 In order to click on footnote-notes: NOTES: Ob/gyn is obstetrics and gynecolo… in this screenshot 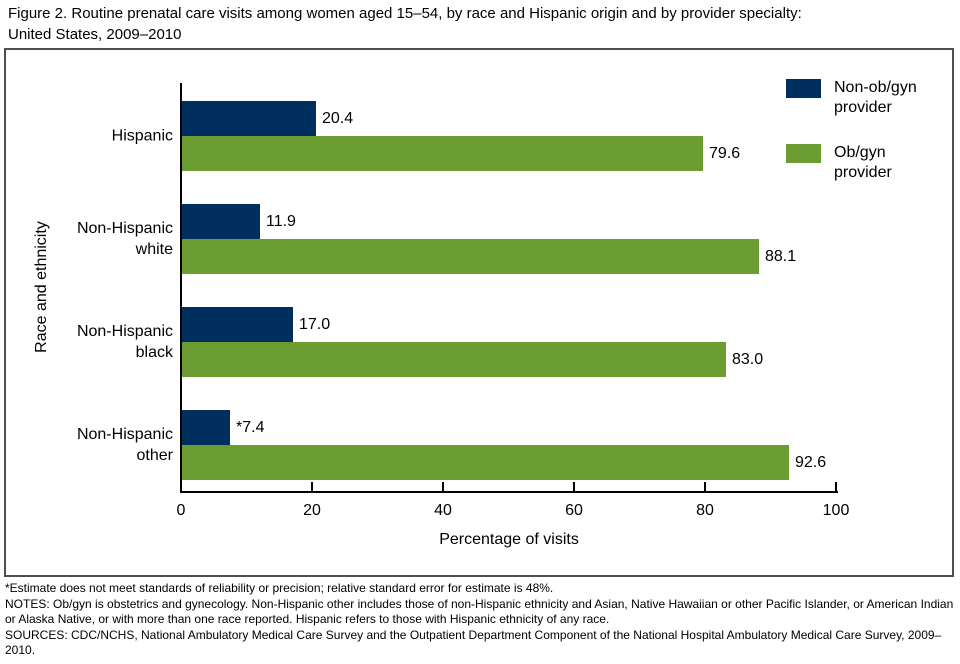, I will do `click(479, 611)`.